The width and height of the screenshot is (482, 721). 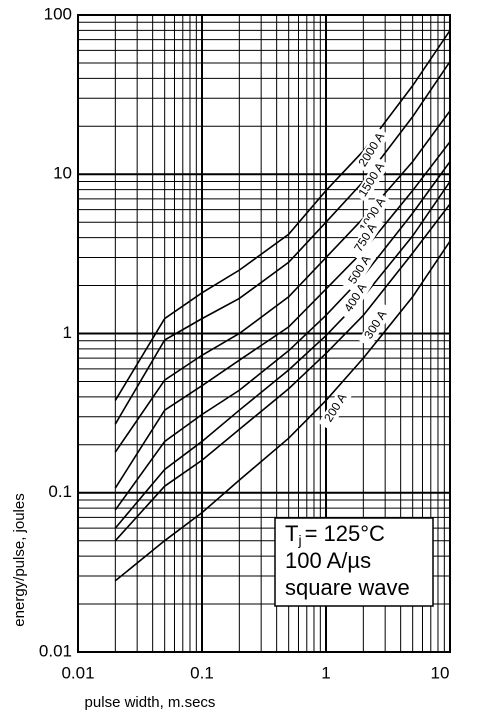 What do you see at coordinates (299, 540) in the screenshot?
I see `annotation-subscript: j` at bounding box center [299, 540].